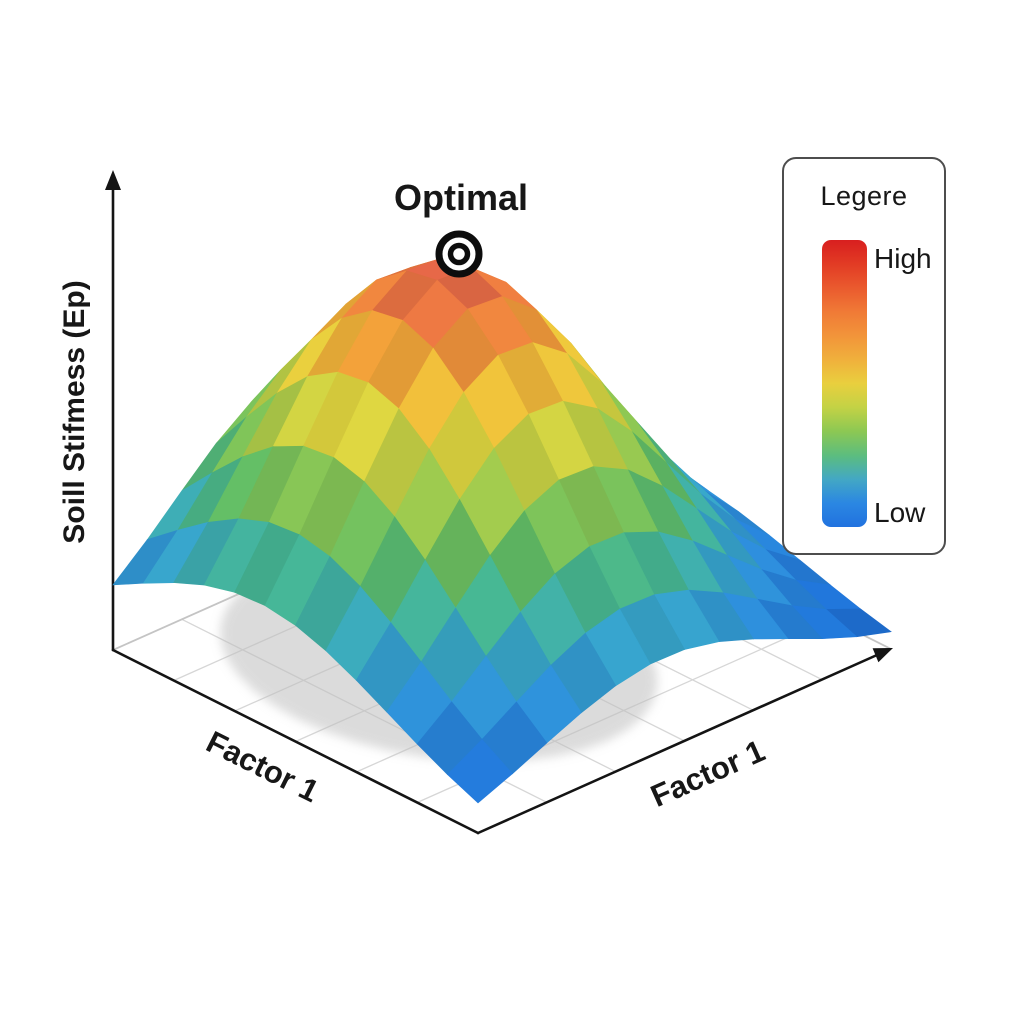 This screenshot has height=1024, width=1024. I want to click on x-right-axis-label: Factor 1, so click(708, 773).